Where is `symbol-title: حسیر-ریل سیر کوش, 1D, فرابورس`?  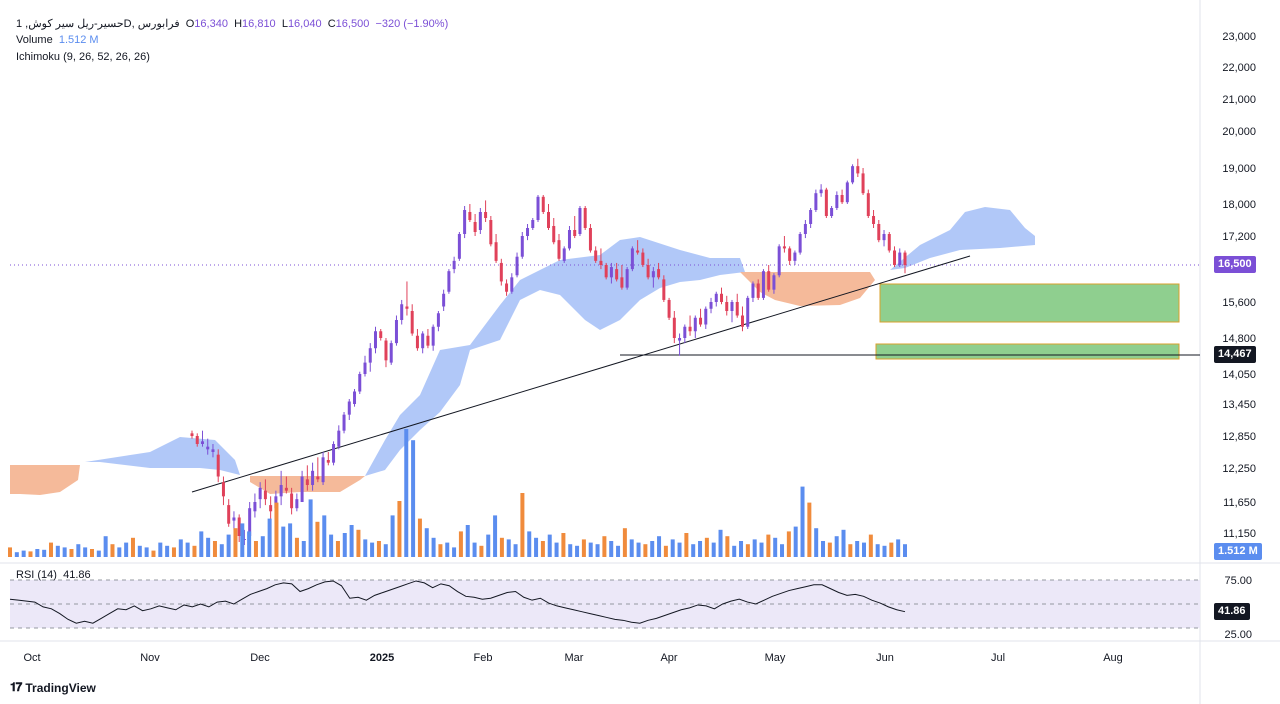
symbol-title: حسیر-ریل سیر کوش, 1D, فرابورس is located at coordinates (98, 24).